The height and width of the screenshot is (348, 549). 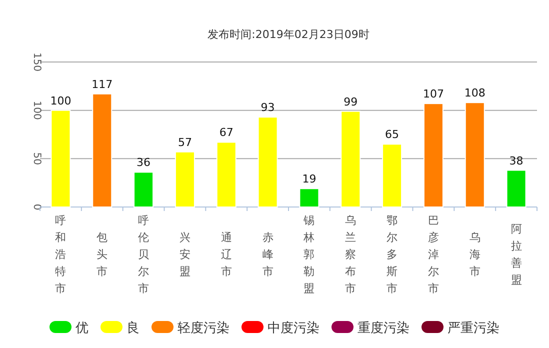 I want to click on data-label: 93, so click(x=267, y=107).